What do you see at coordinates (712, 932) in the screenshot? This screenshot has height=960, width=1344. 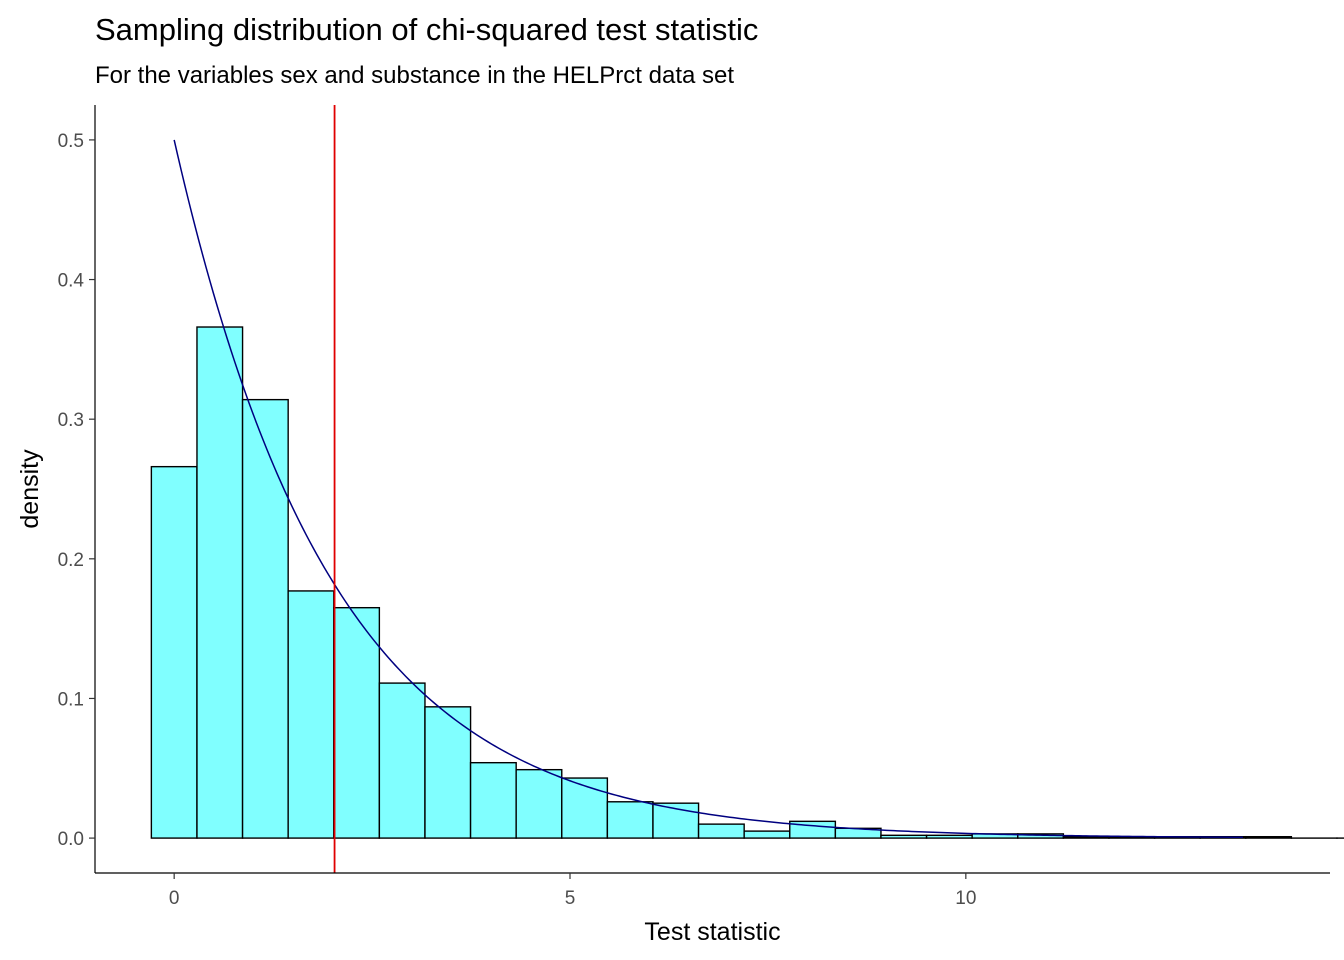 I see `x-axis-title: Test statistic` at bounding box center [712, 932].